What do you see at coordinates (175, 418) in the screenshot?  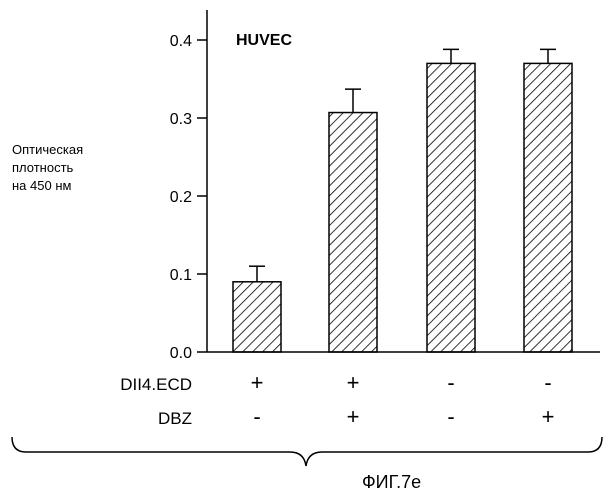 I see `condition-label: DBZ` at bounding box center [175, 418].